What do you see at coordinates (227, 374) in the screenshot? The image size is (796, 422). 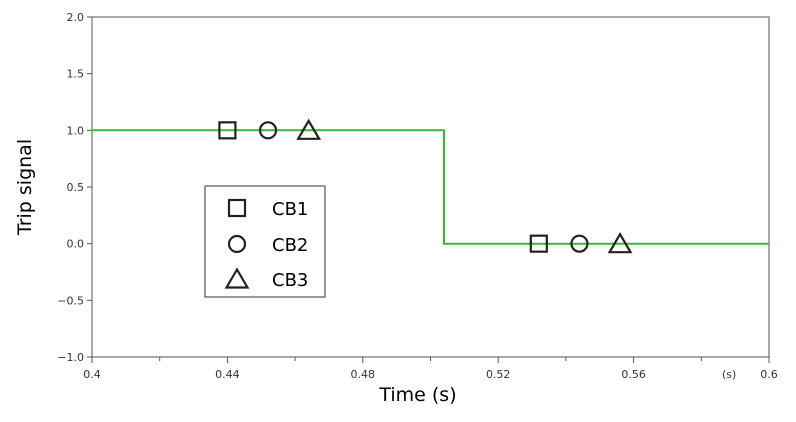 I see `x-tick-label: 0.44` at bounding box center [227, 374].